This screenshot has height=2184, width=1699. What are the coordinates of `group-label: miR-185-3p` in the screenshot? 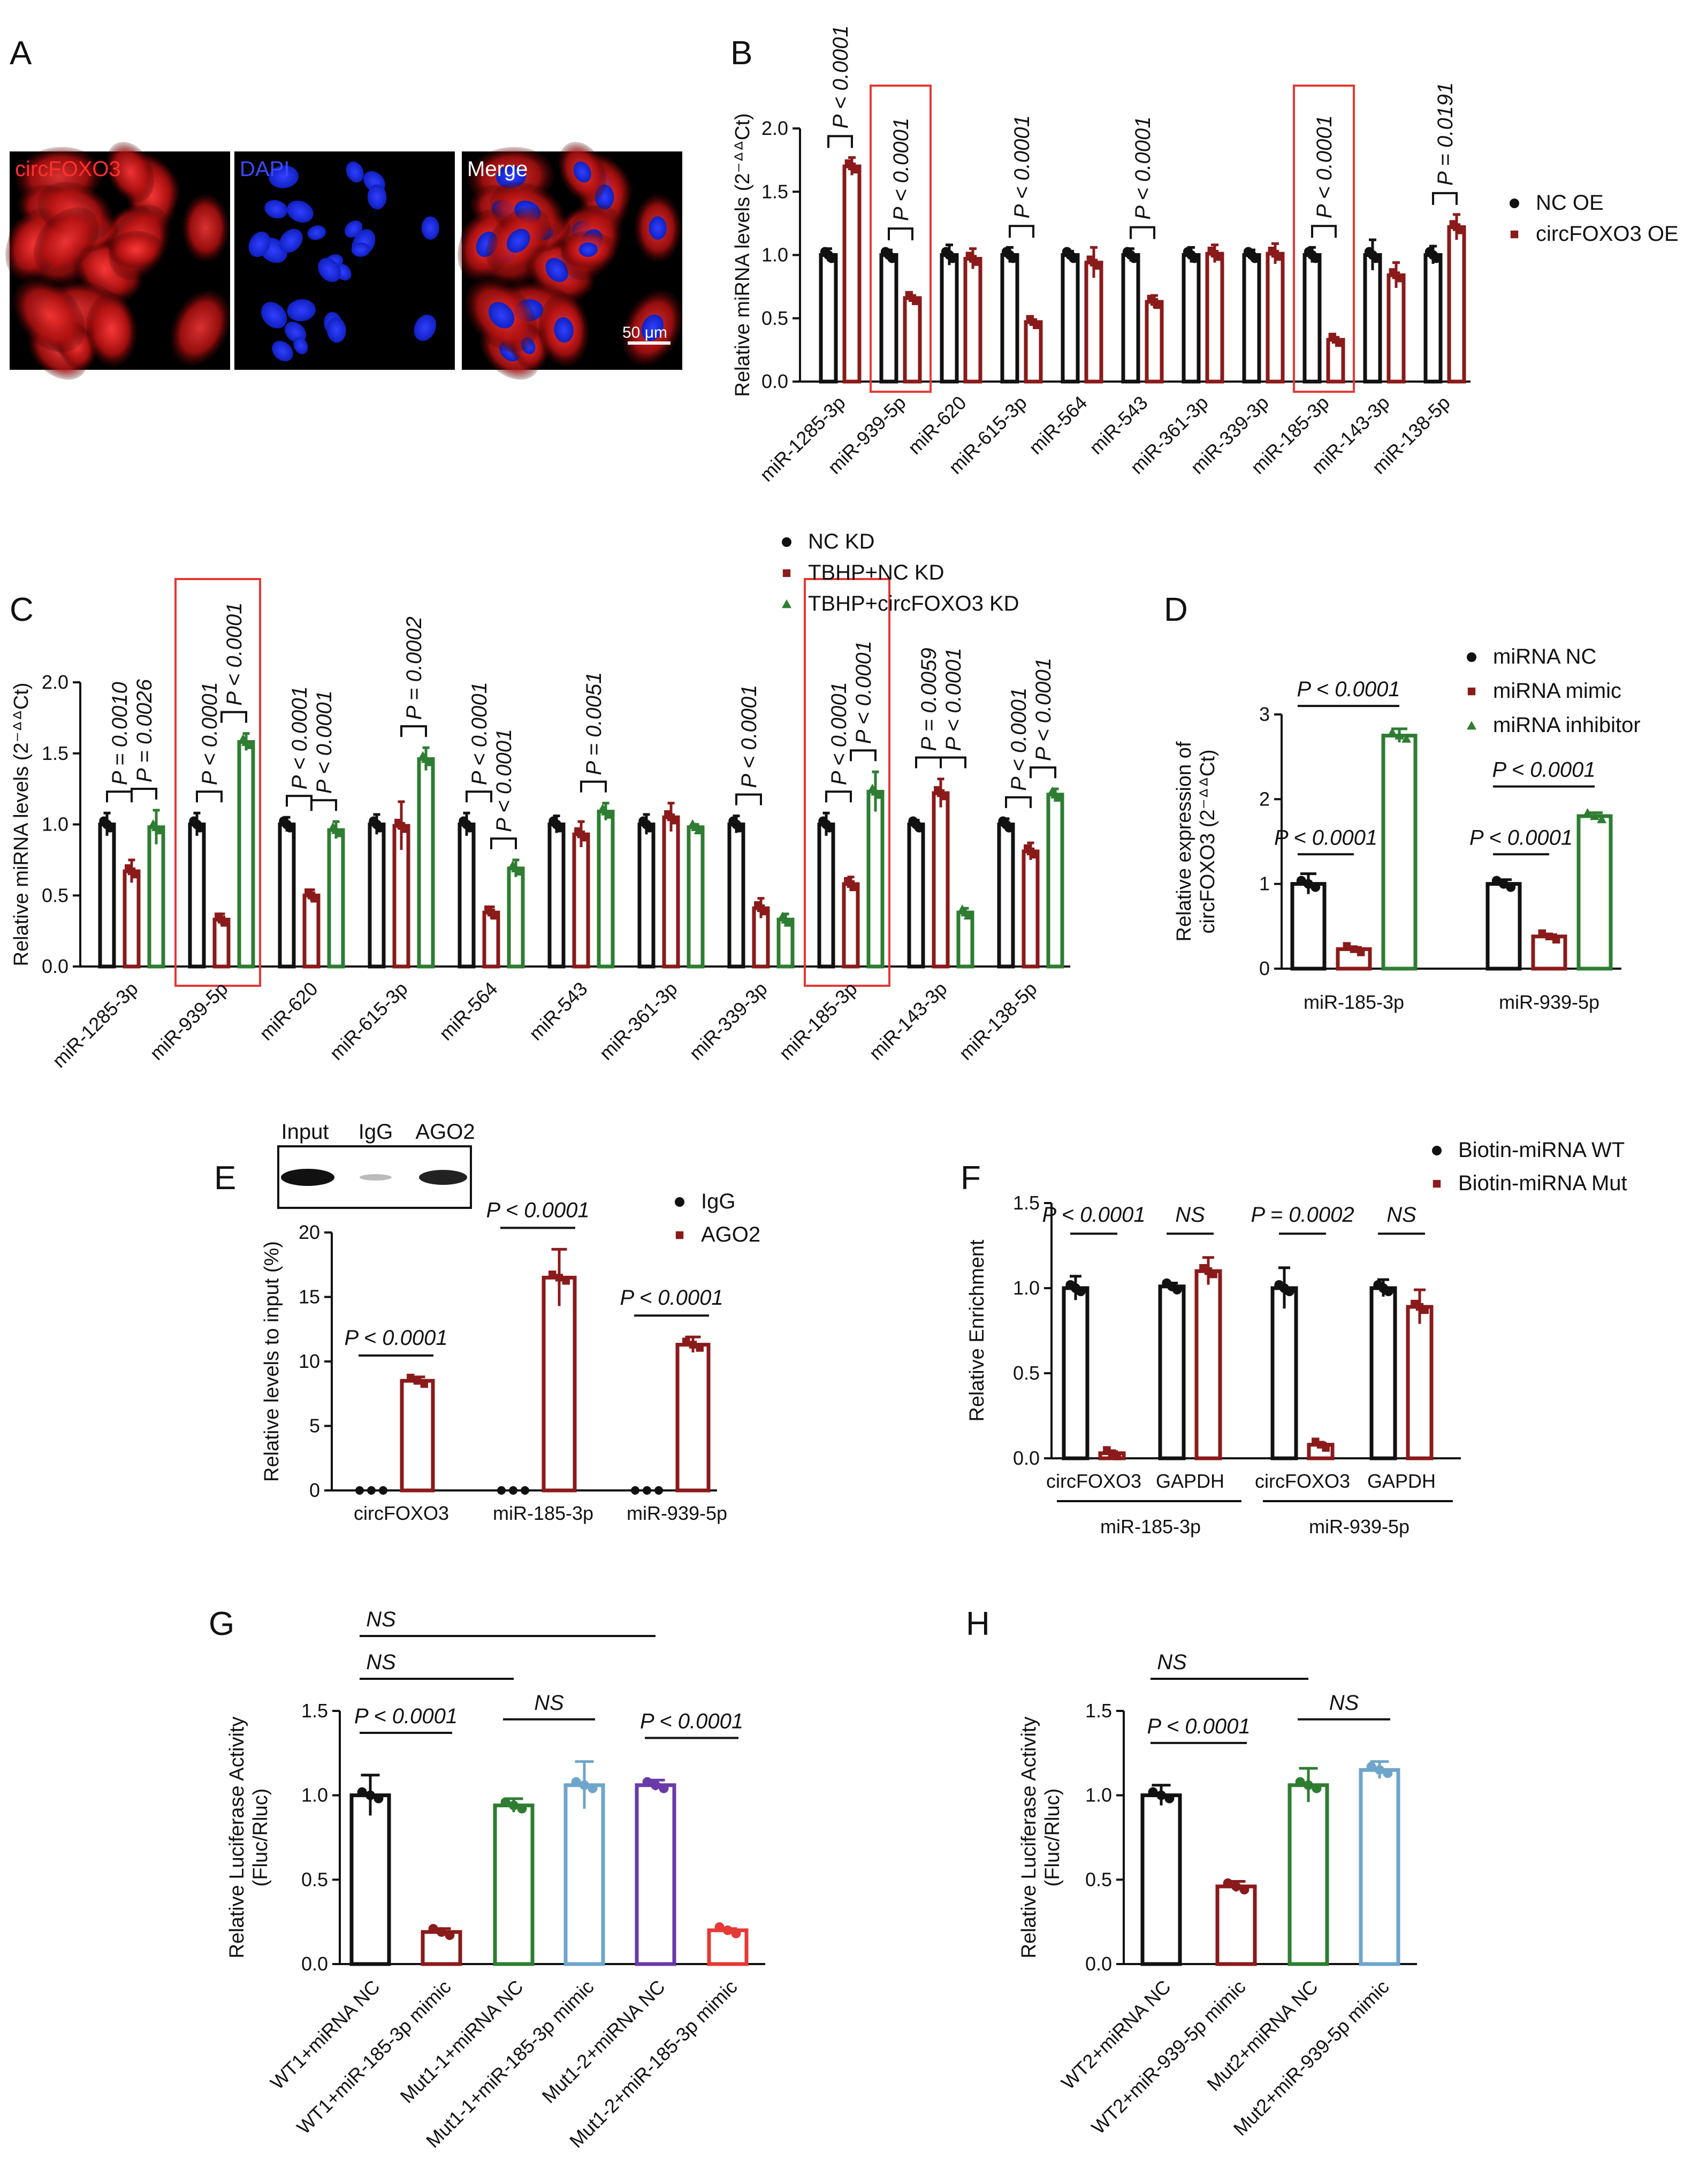 It's located at (1150, 1527).